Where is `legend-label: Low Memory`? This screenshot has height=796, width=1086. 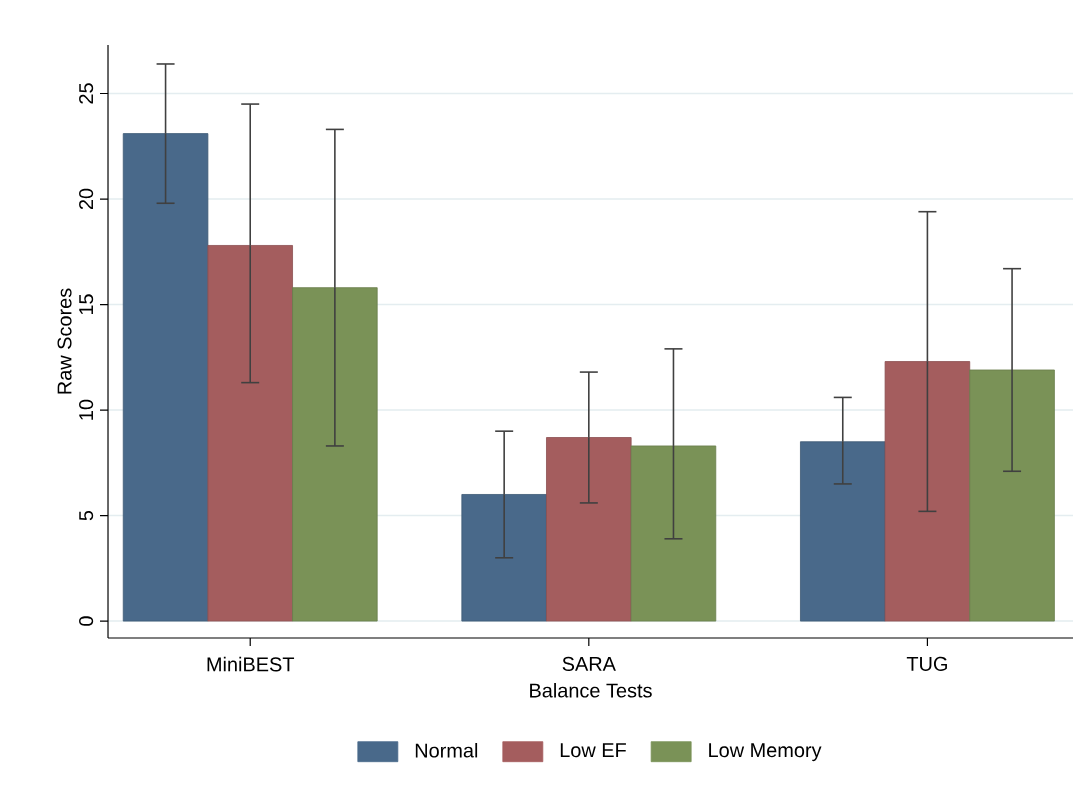
legend-label: Low Memory is located at coordinates (765, 752).